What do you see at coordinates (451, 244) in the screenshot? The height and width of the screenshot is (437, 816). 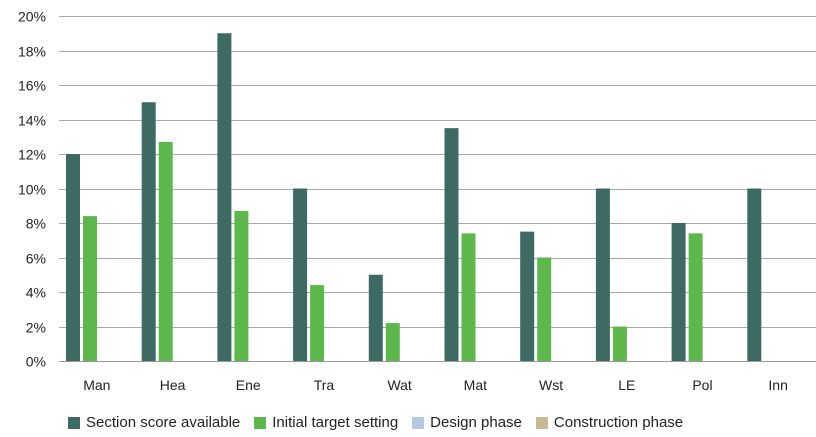 I see `bar-1-mat` at bounding box center [451, 244].